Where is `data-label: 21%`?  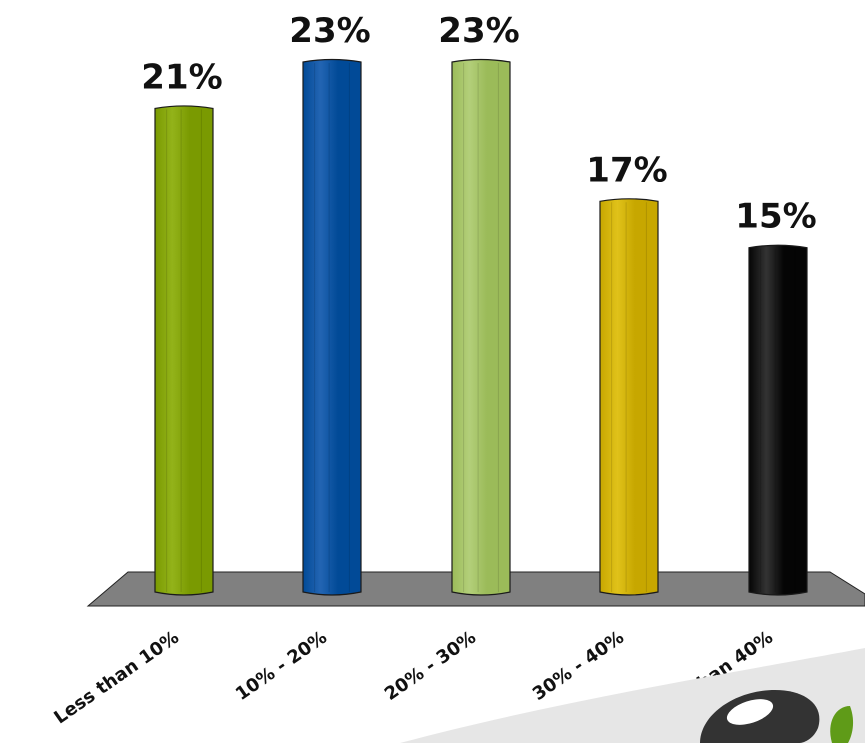
data-label: 21% is located at coordinates (181, 77).